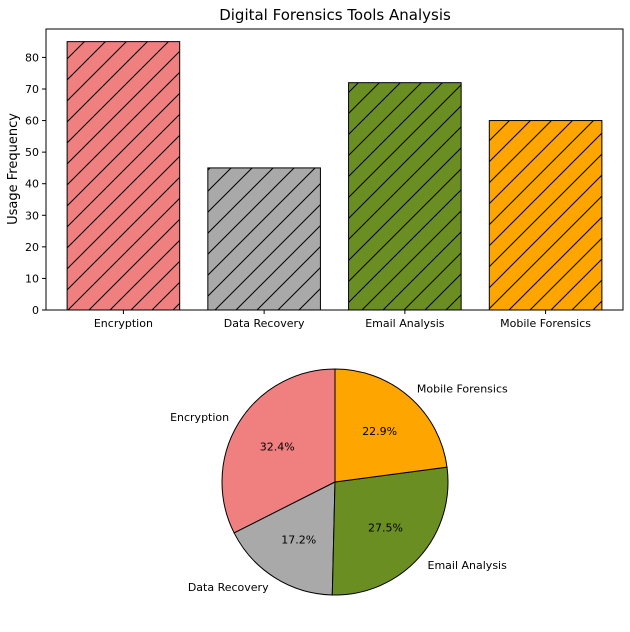  What do you see at coordinates (199, 417) in the screenshot?
I see `pie-category-label: Encryption` at bounding box center [199, 417].